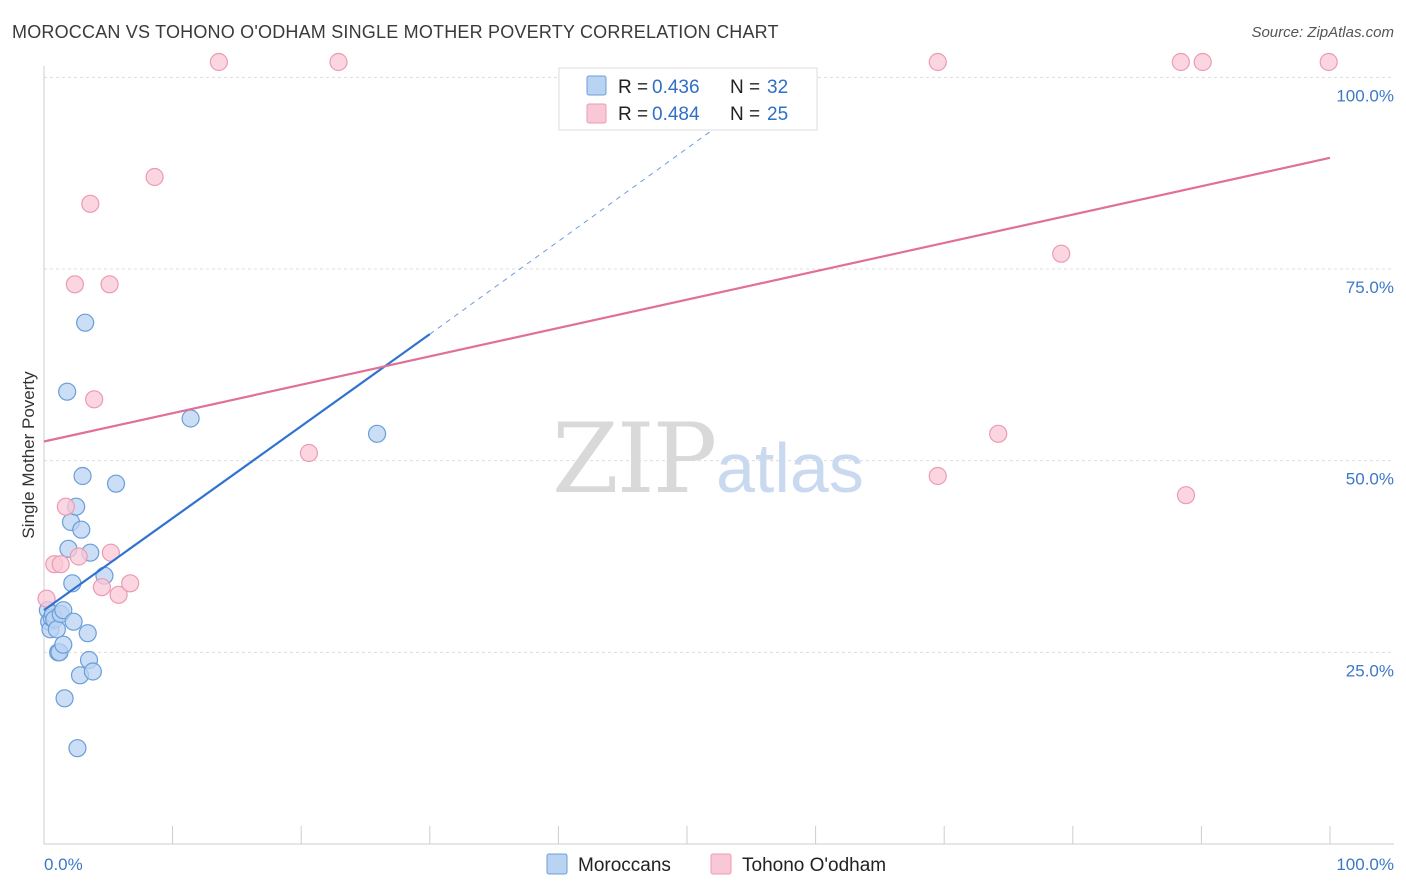 This screenshot has height=892, width=1406. Describe the element at coordinates (676, 87) in the screenshot. I see `legend-r-value-1: 0.436` at that location.